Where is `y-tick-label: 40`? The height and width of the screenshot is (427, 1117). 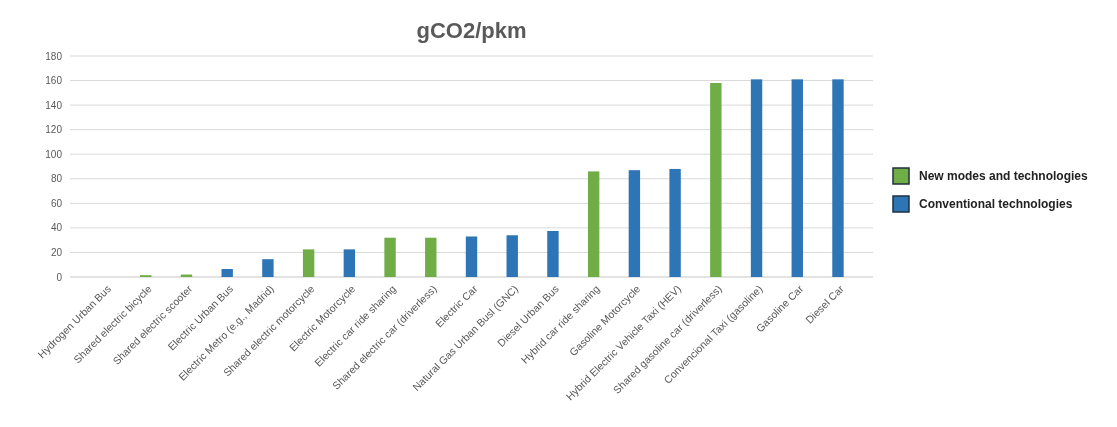 y-tick-label: 40 is located at coordinates (56, 228).